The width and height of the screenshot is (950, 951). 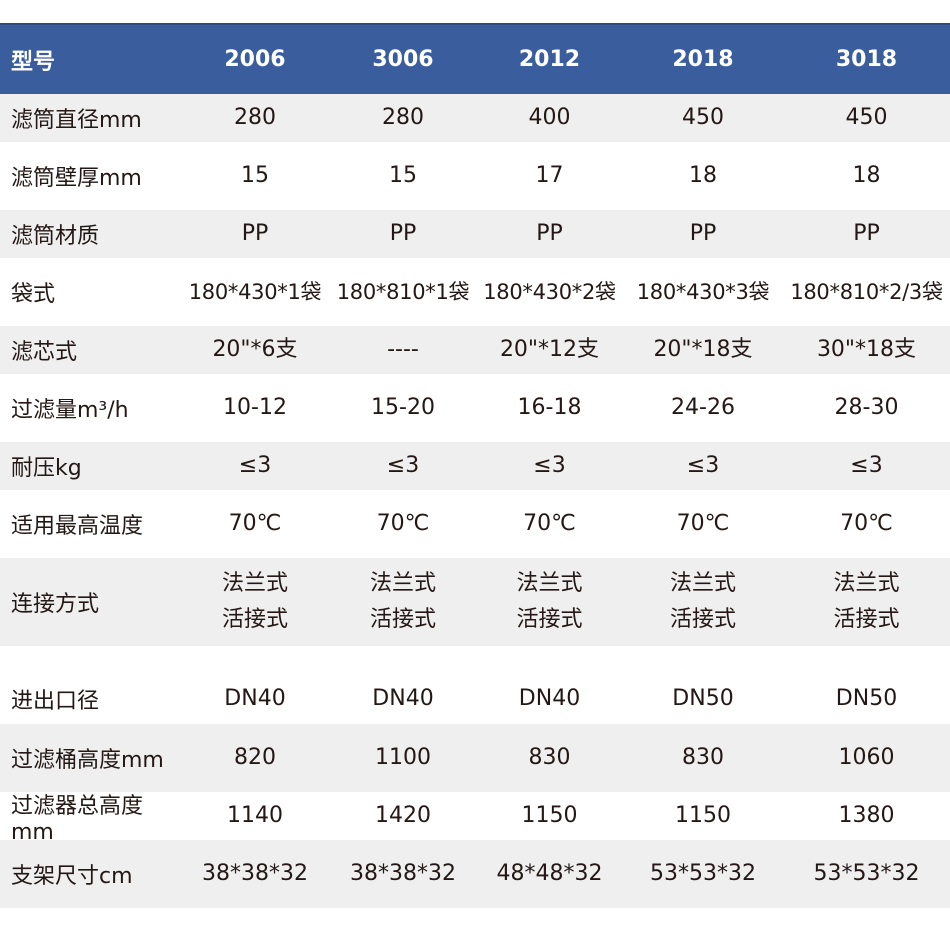 I want to click on table-row: 滤筒壁厚mm 15 15 17 18 18, so click(x=475, y=176).